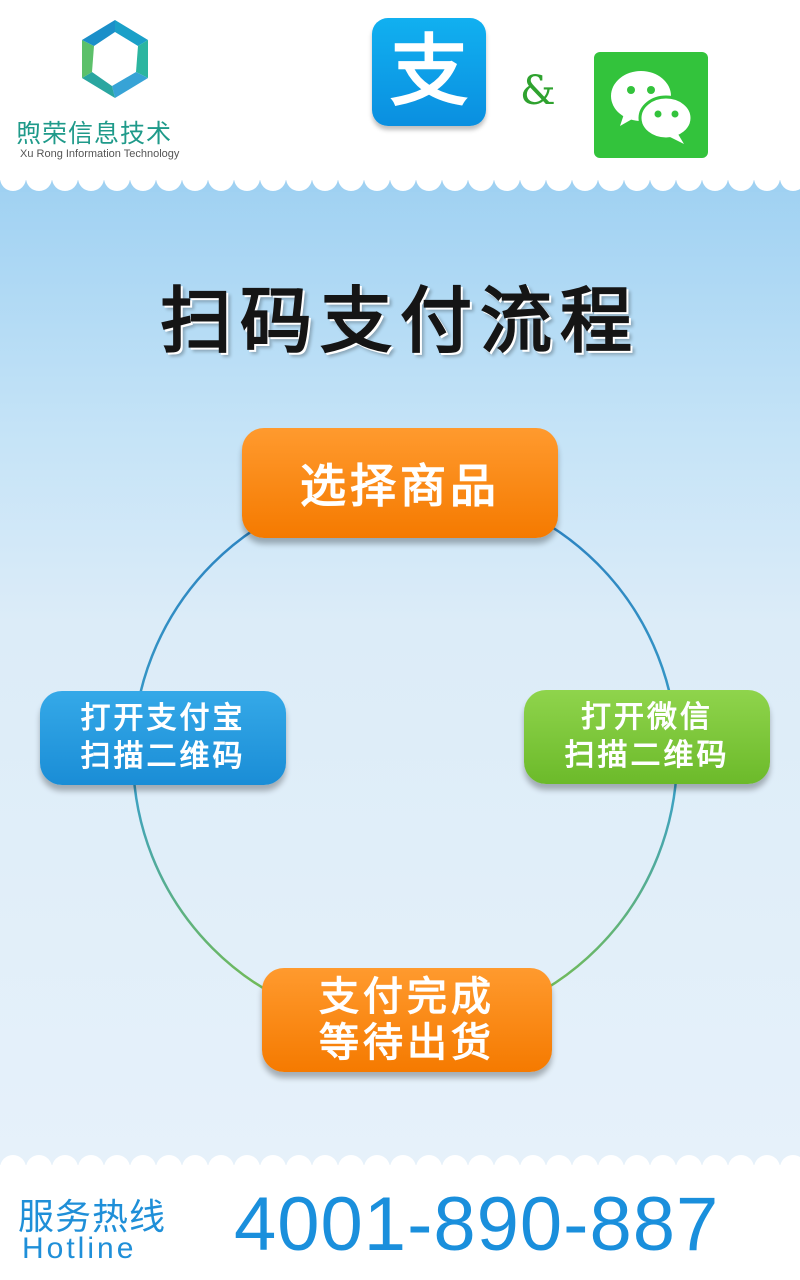  I want to click on alipay-icon: 支, so click(429, 72).